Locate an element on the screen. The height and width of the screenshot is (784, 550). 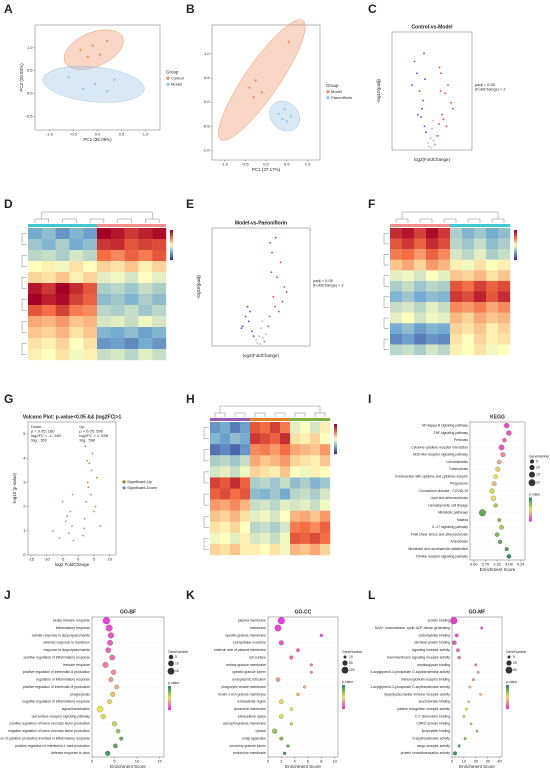
panel-letter: D is located at coordinates (8, 204).